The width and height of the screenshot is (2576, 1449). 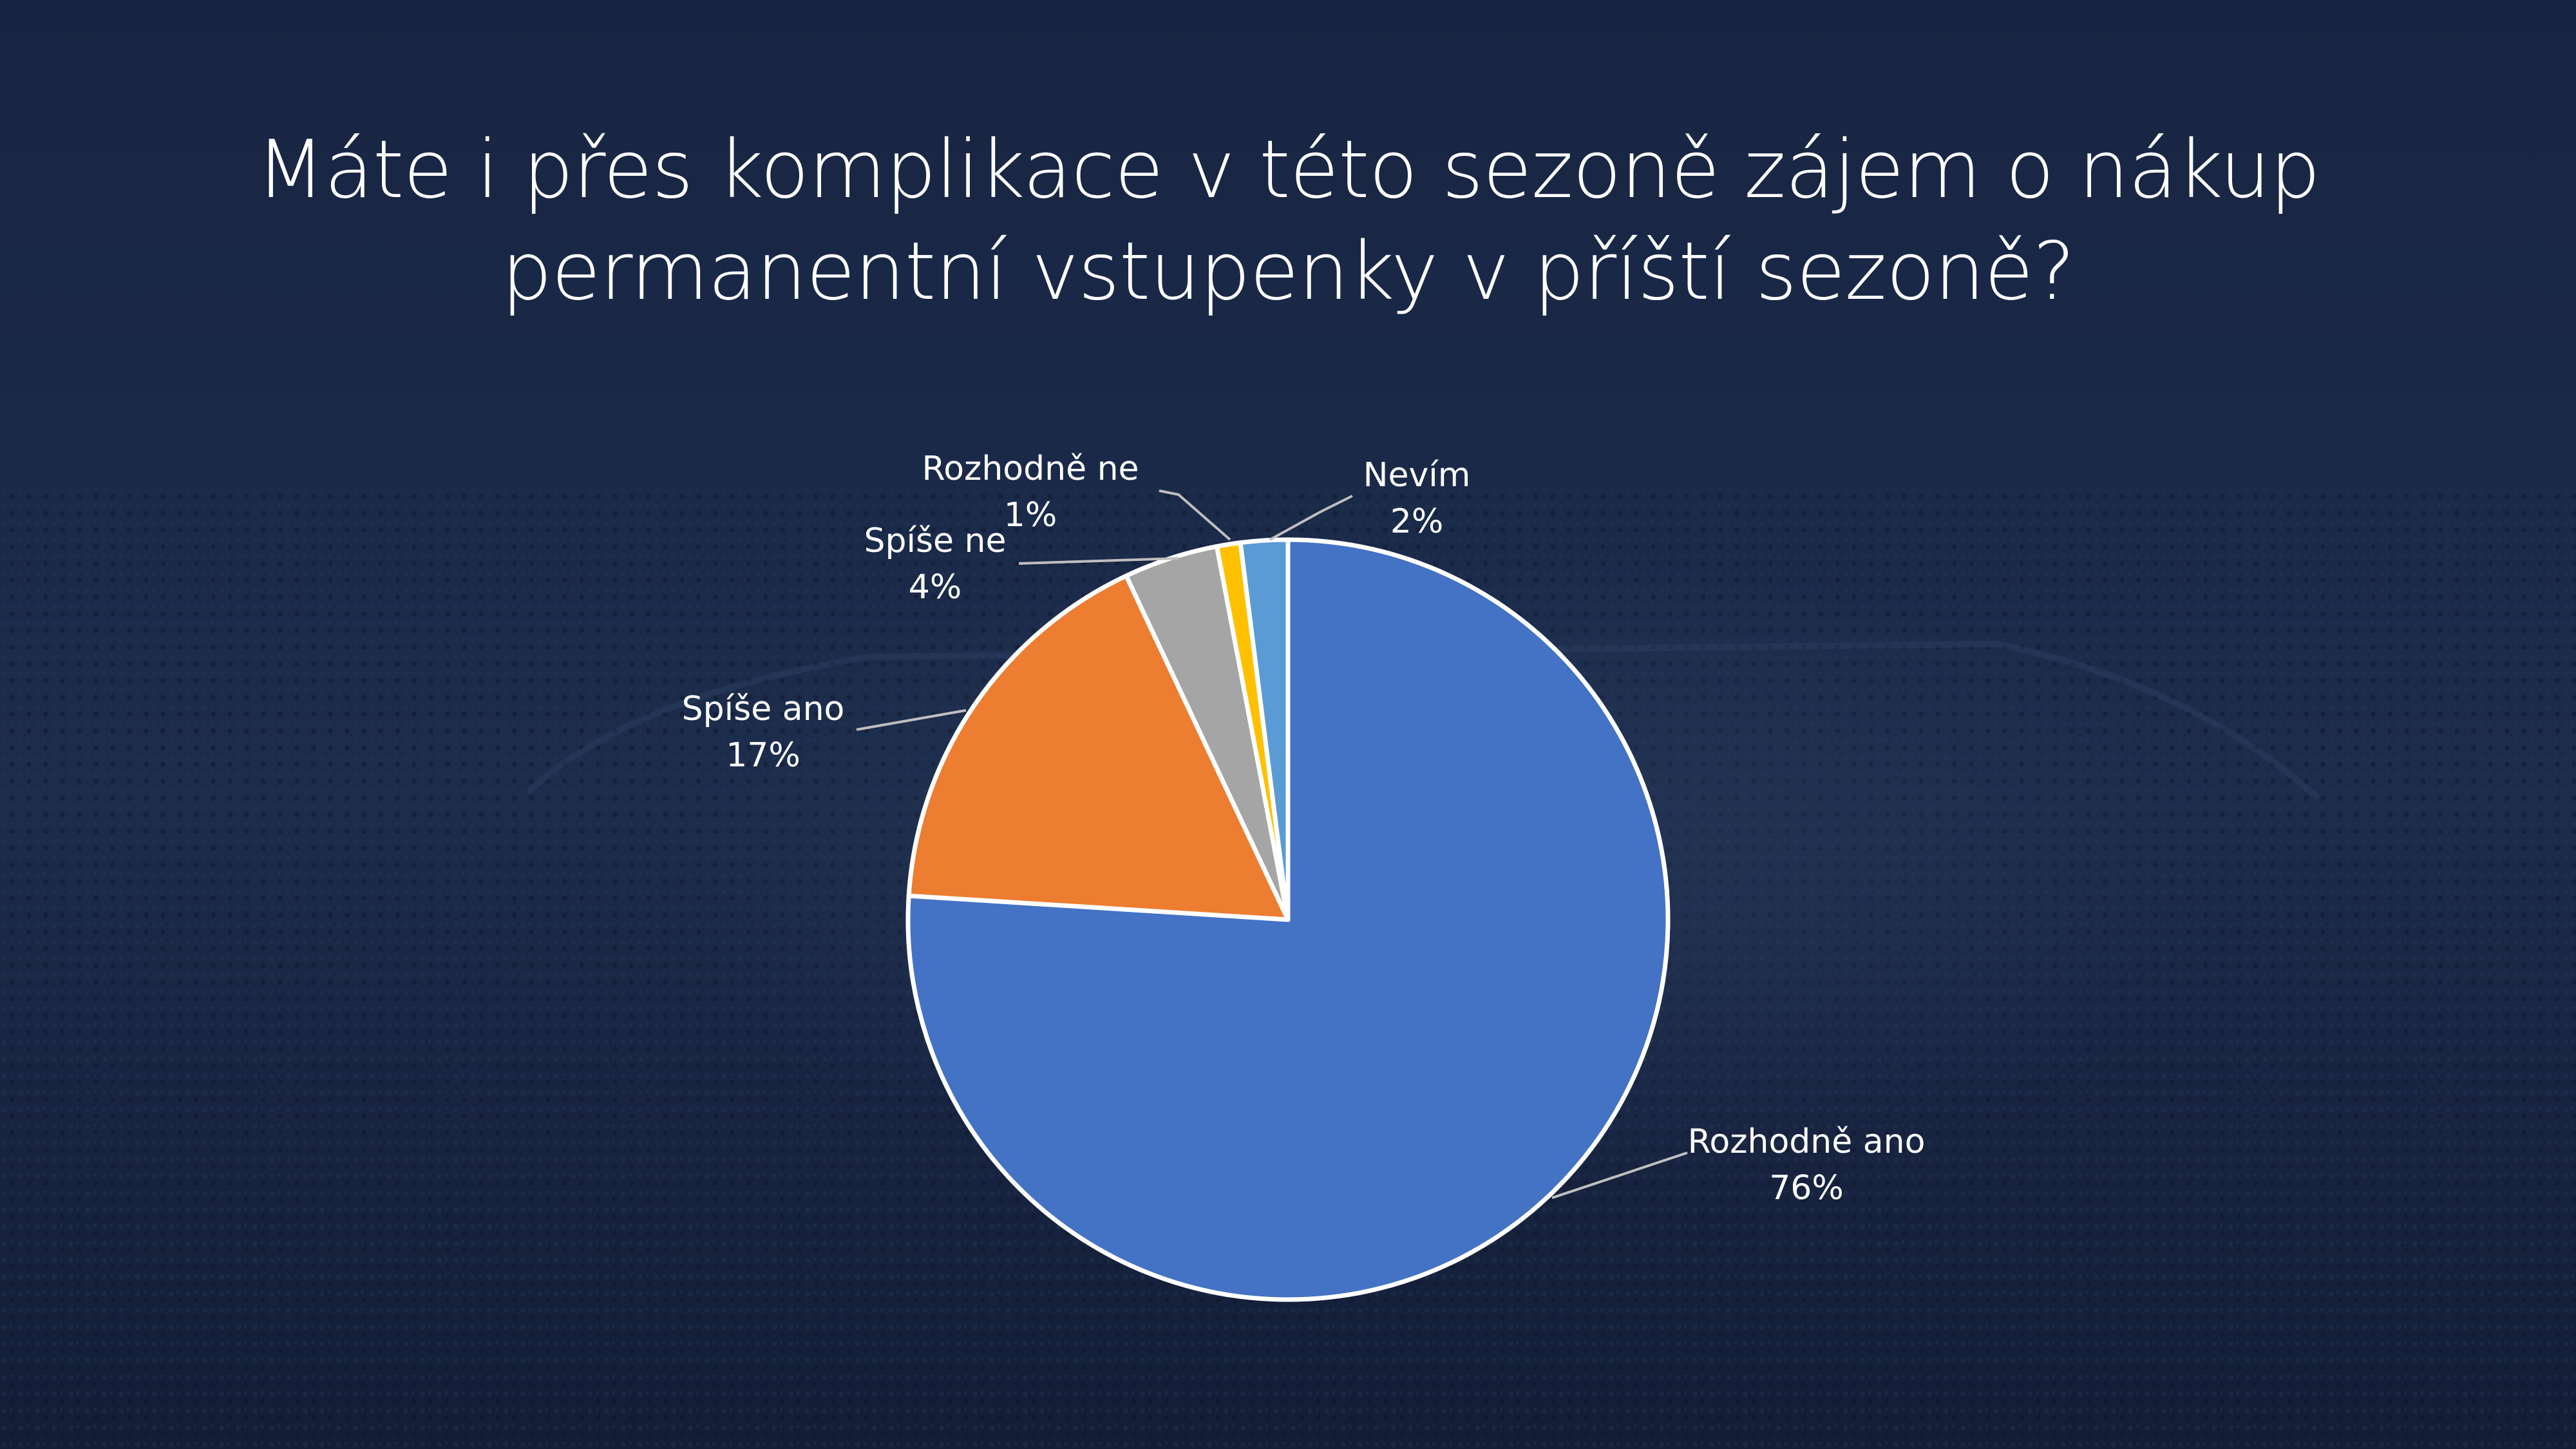 What do you see at coordinates (763, 709) in the screenshot?
I see `slice-label-1: Spíše ano` at bounding box center [763, 709].